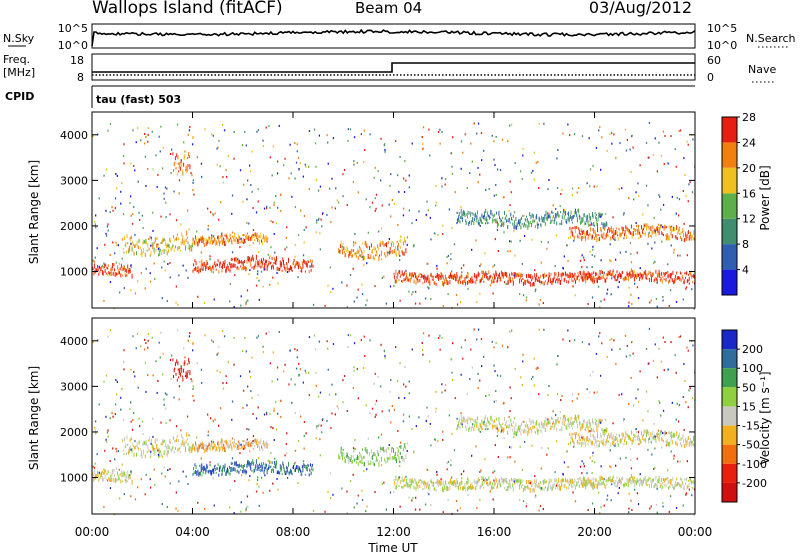 The image size is (800, 554). What do you see at coordinates (187, 9) in the screenshot?
I see `station-title: Wallops Island (fitACF)` at bounding box center [187, 9].